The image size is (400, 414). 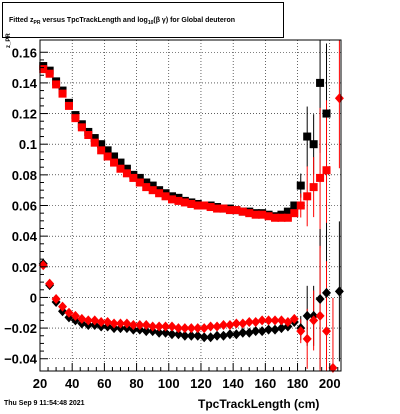 What do you see at coordinates (33, 297) in the screenshot?
I see `y-tick-label: 0` at bounding box center [33, 297].